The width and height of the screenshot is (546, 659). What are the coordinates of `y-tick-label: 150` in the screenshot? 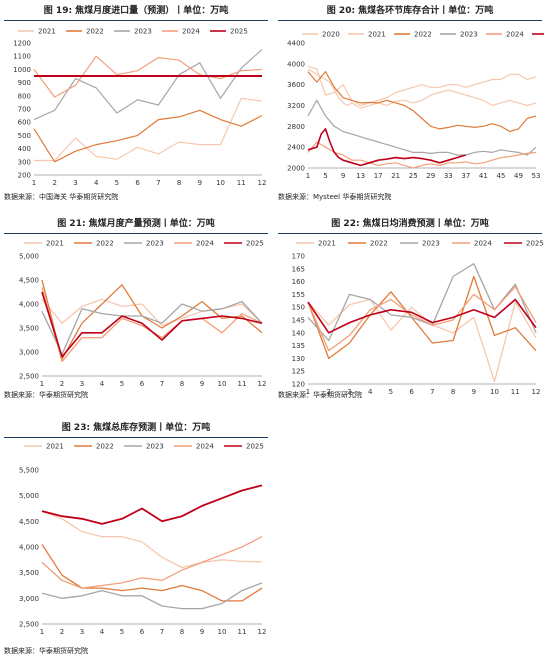 It's located at (298, 308).